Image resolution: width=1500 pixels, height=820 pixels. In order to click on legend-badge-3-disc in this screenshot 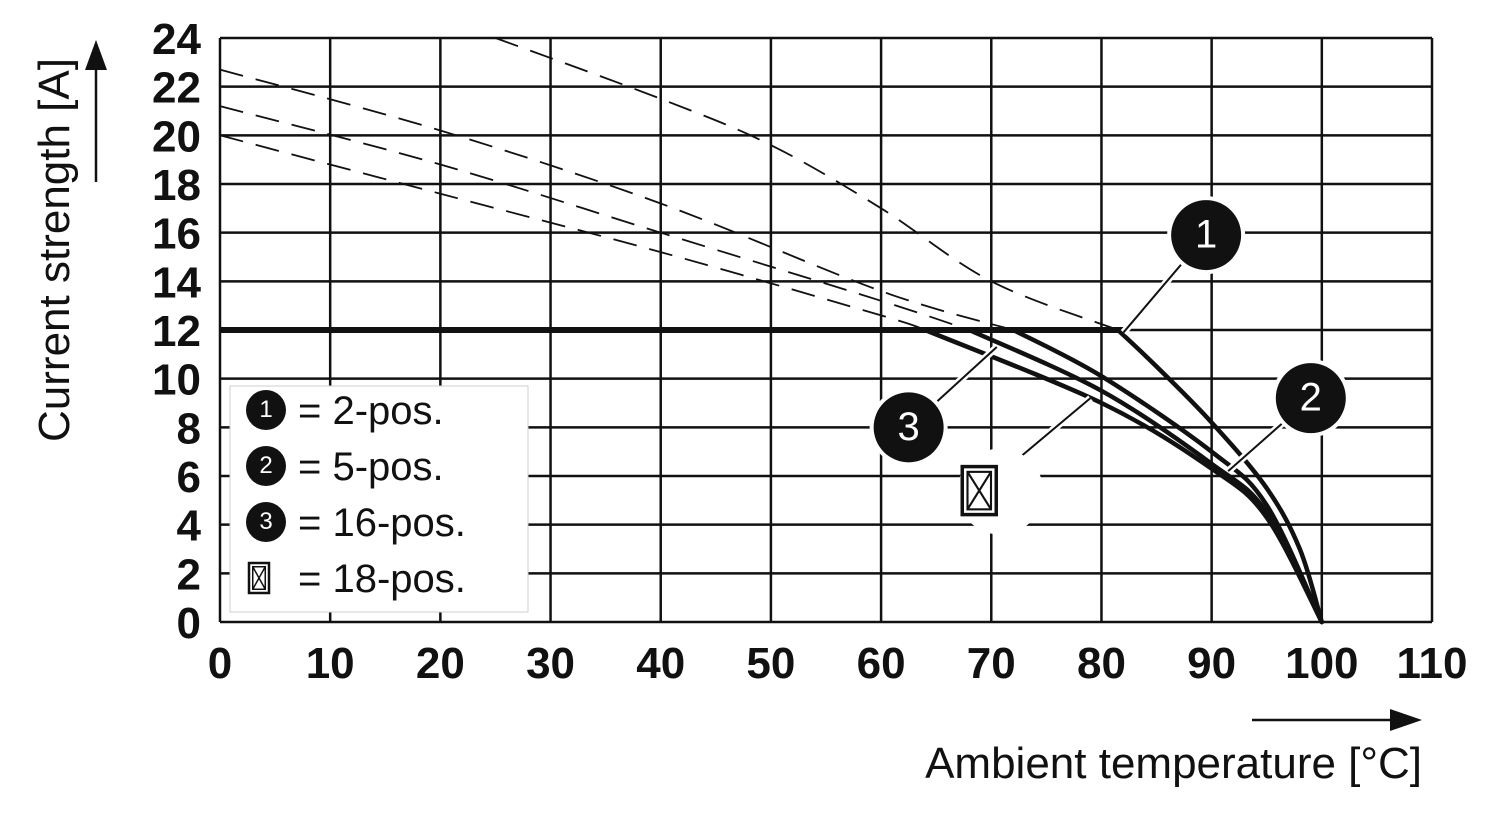, I will do `click(266, 522)`.